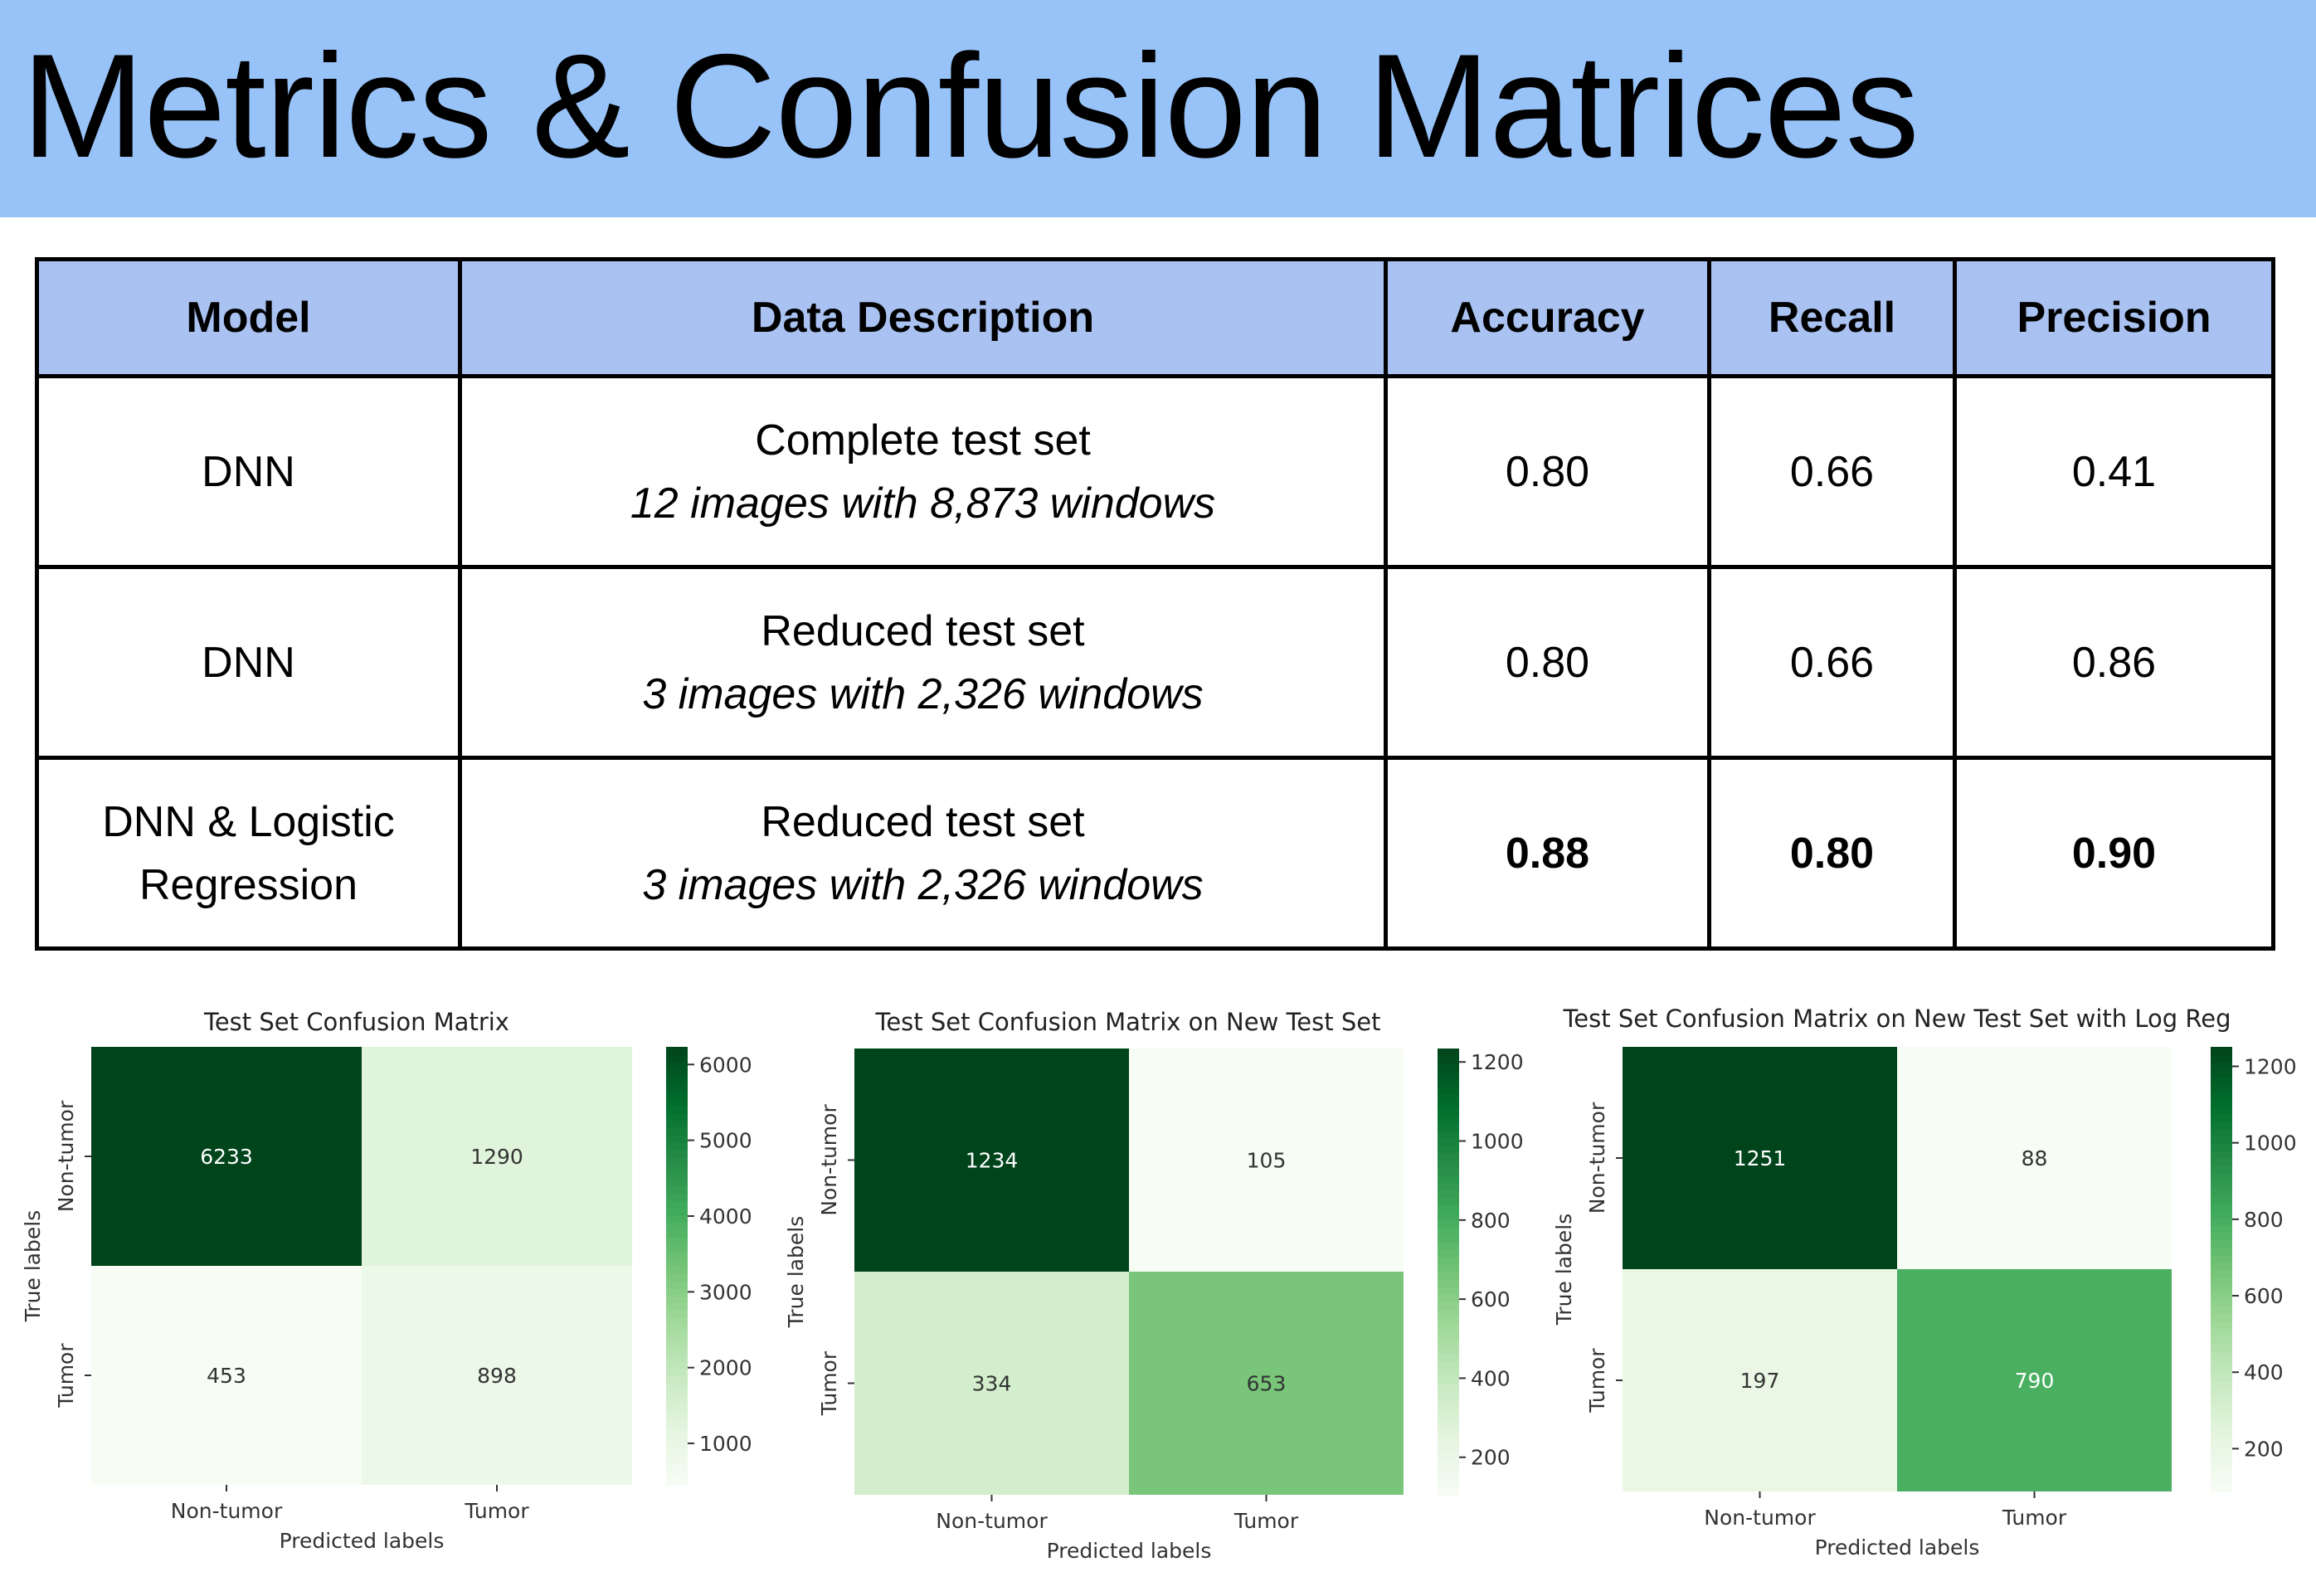  What do you see at coordinates (1547, 662) in the screenshot?
I see `cell-accuracy: 0.80` at bounding box center [1547, 662].